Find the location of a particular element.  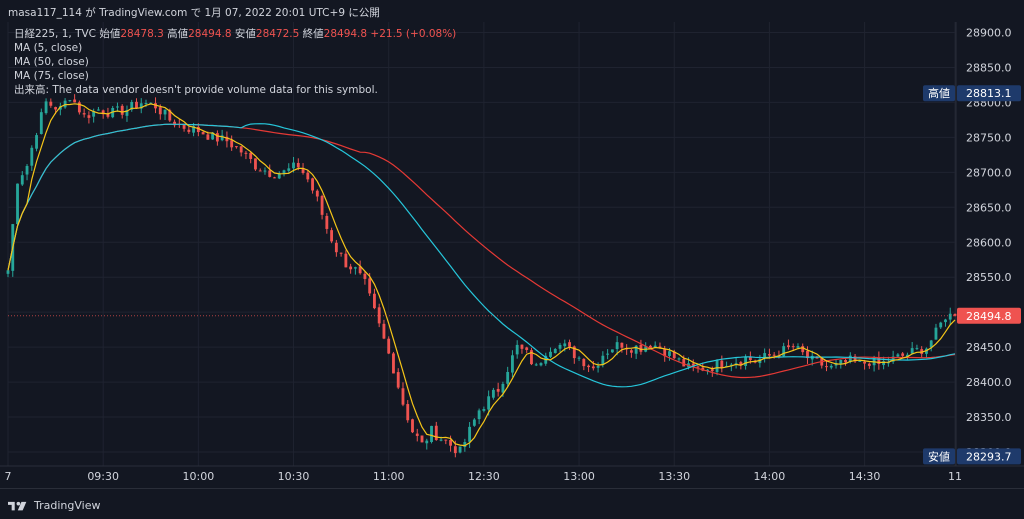

ma50-legend: MA (50, close) is located at coordinates (51, 62).